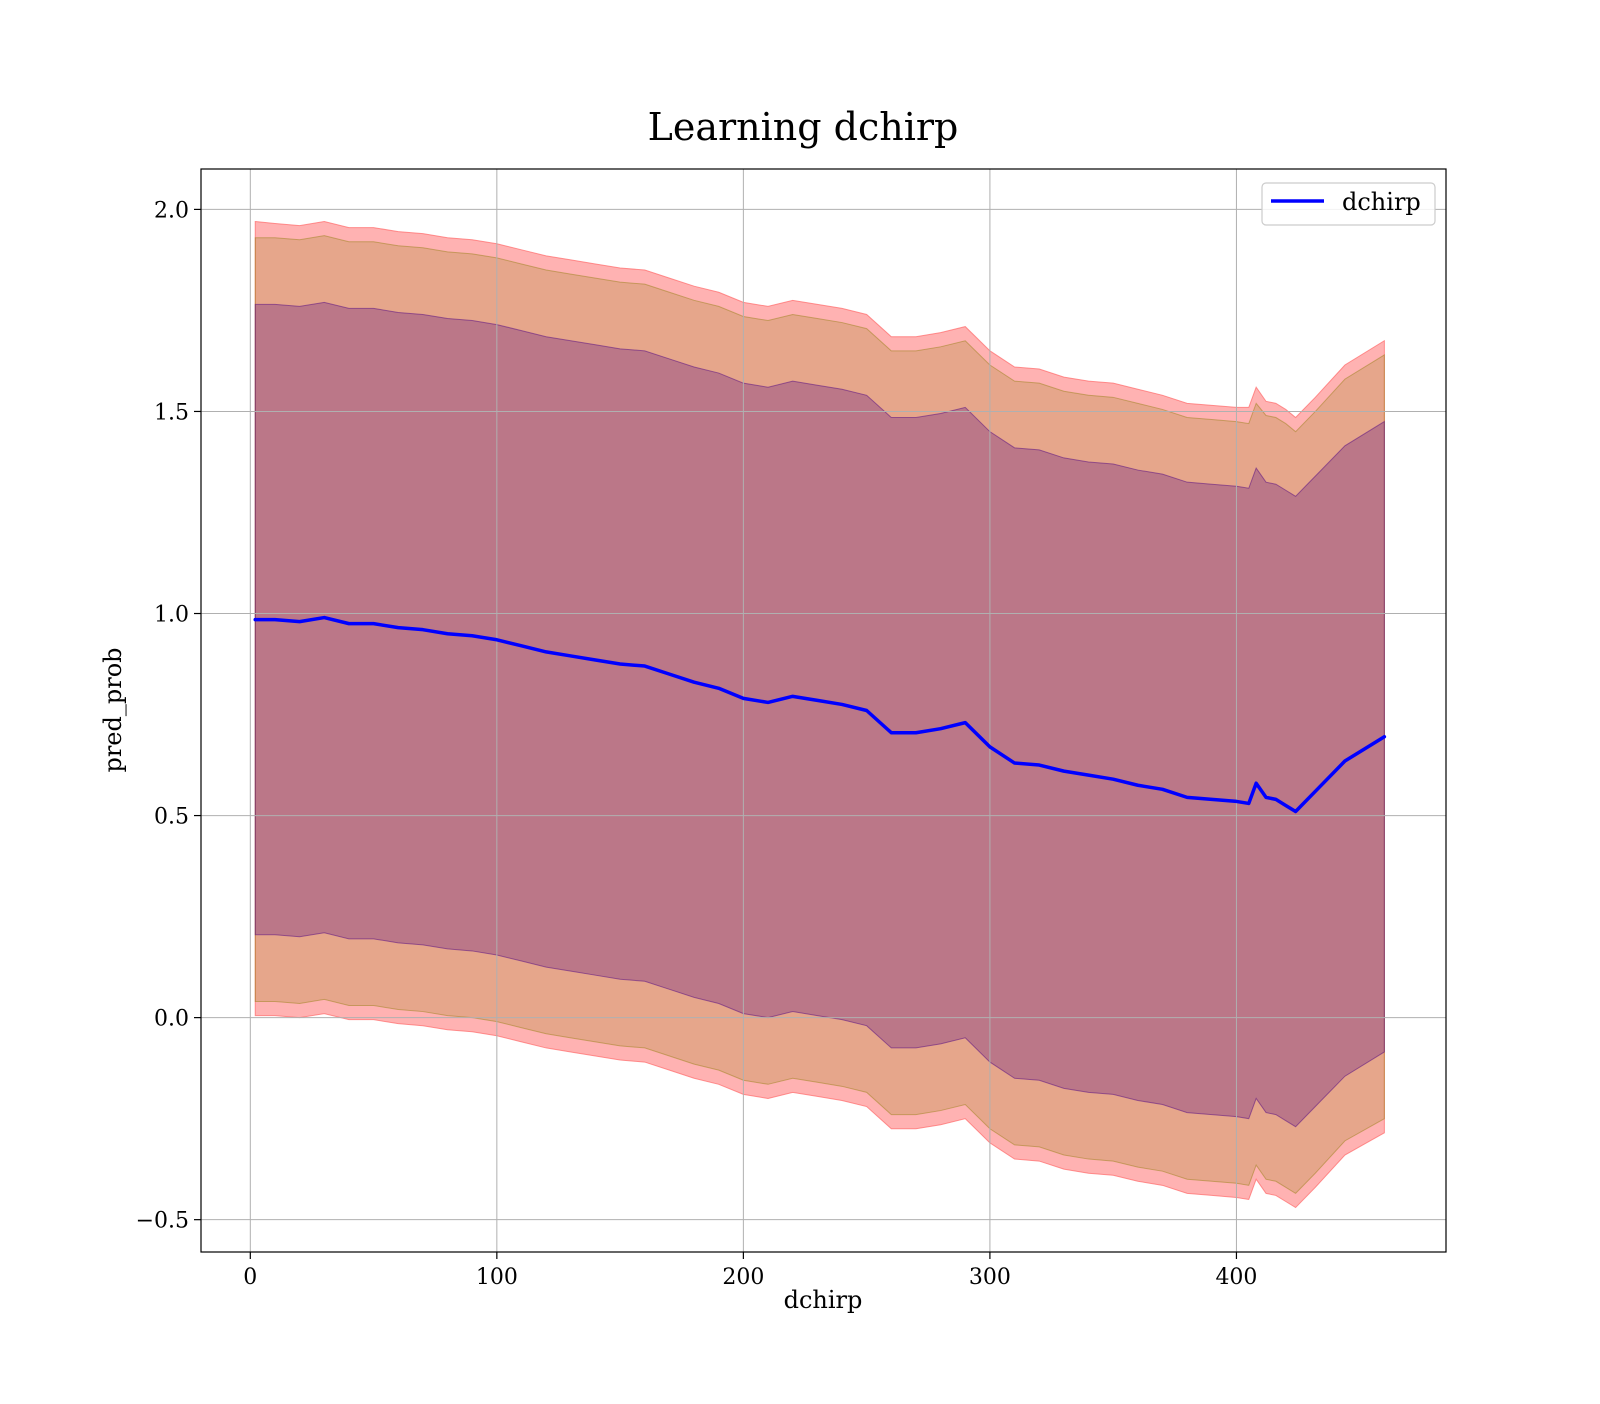 Image resolution: width=1600 pixels, height=1404 pixels. What do you see at coordinates (171, 817) in the screenshot?
I see `y-tick-label: 0.5` at bounding box center [171, 817].